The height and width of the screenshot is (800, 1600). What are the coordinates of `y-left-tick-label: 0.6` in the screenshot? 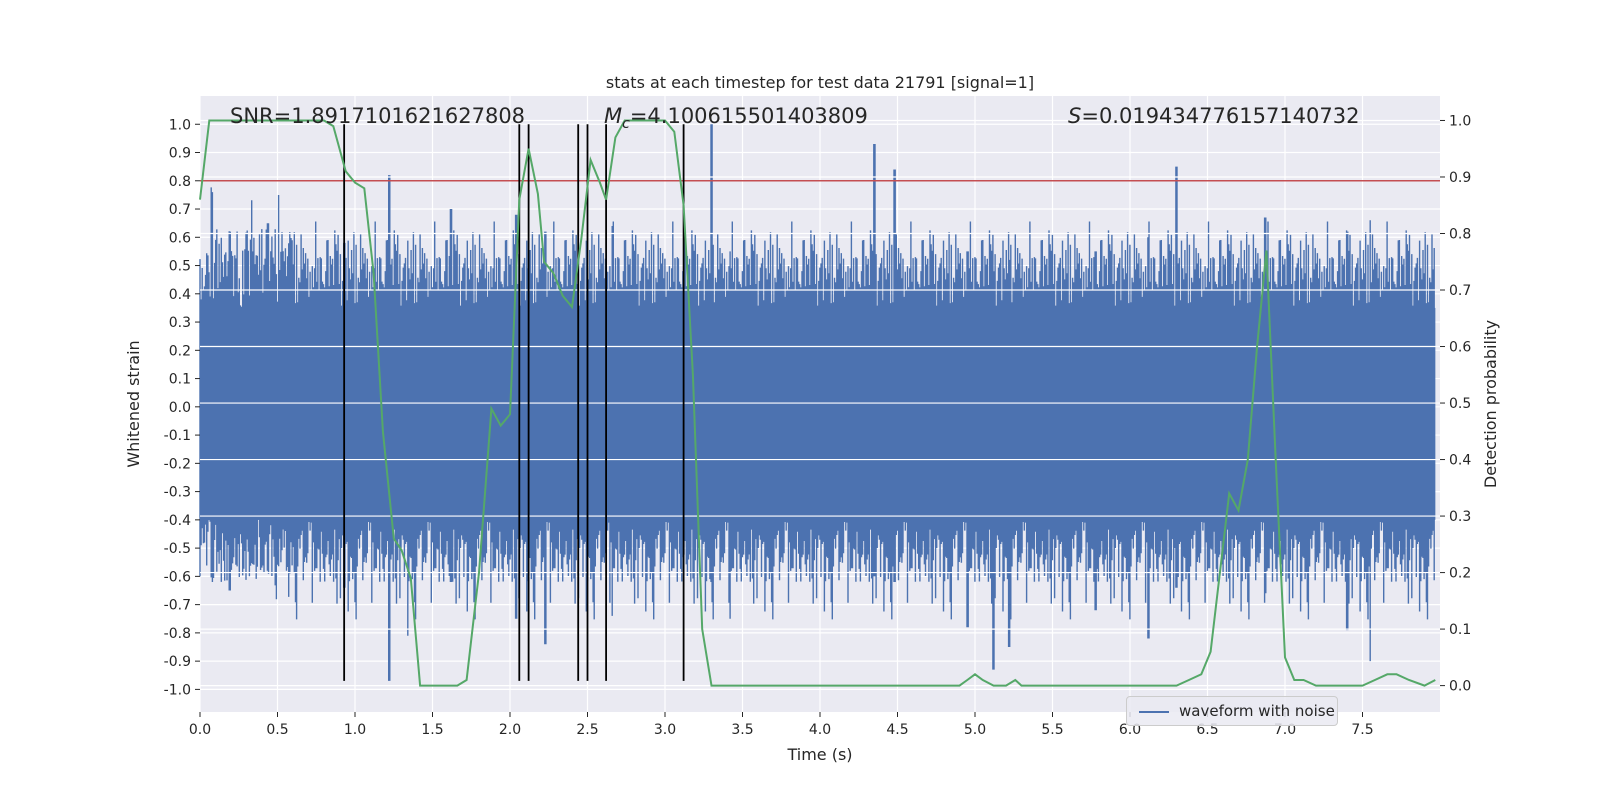 It's located at (180, 238).